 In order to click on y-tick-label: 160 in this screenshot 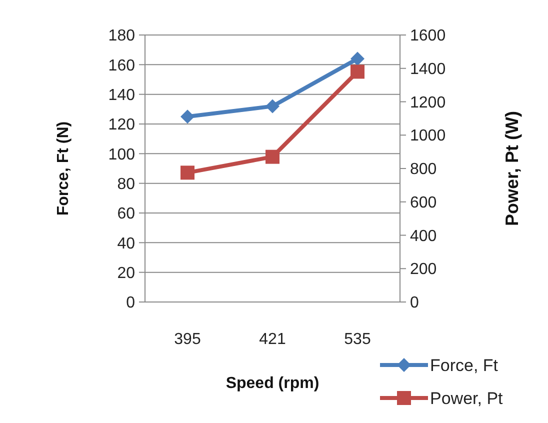, I will do `click(122, 65)`.